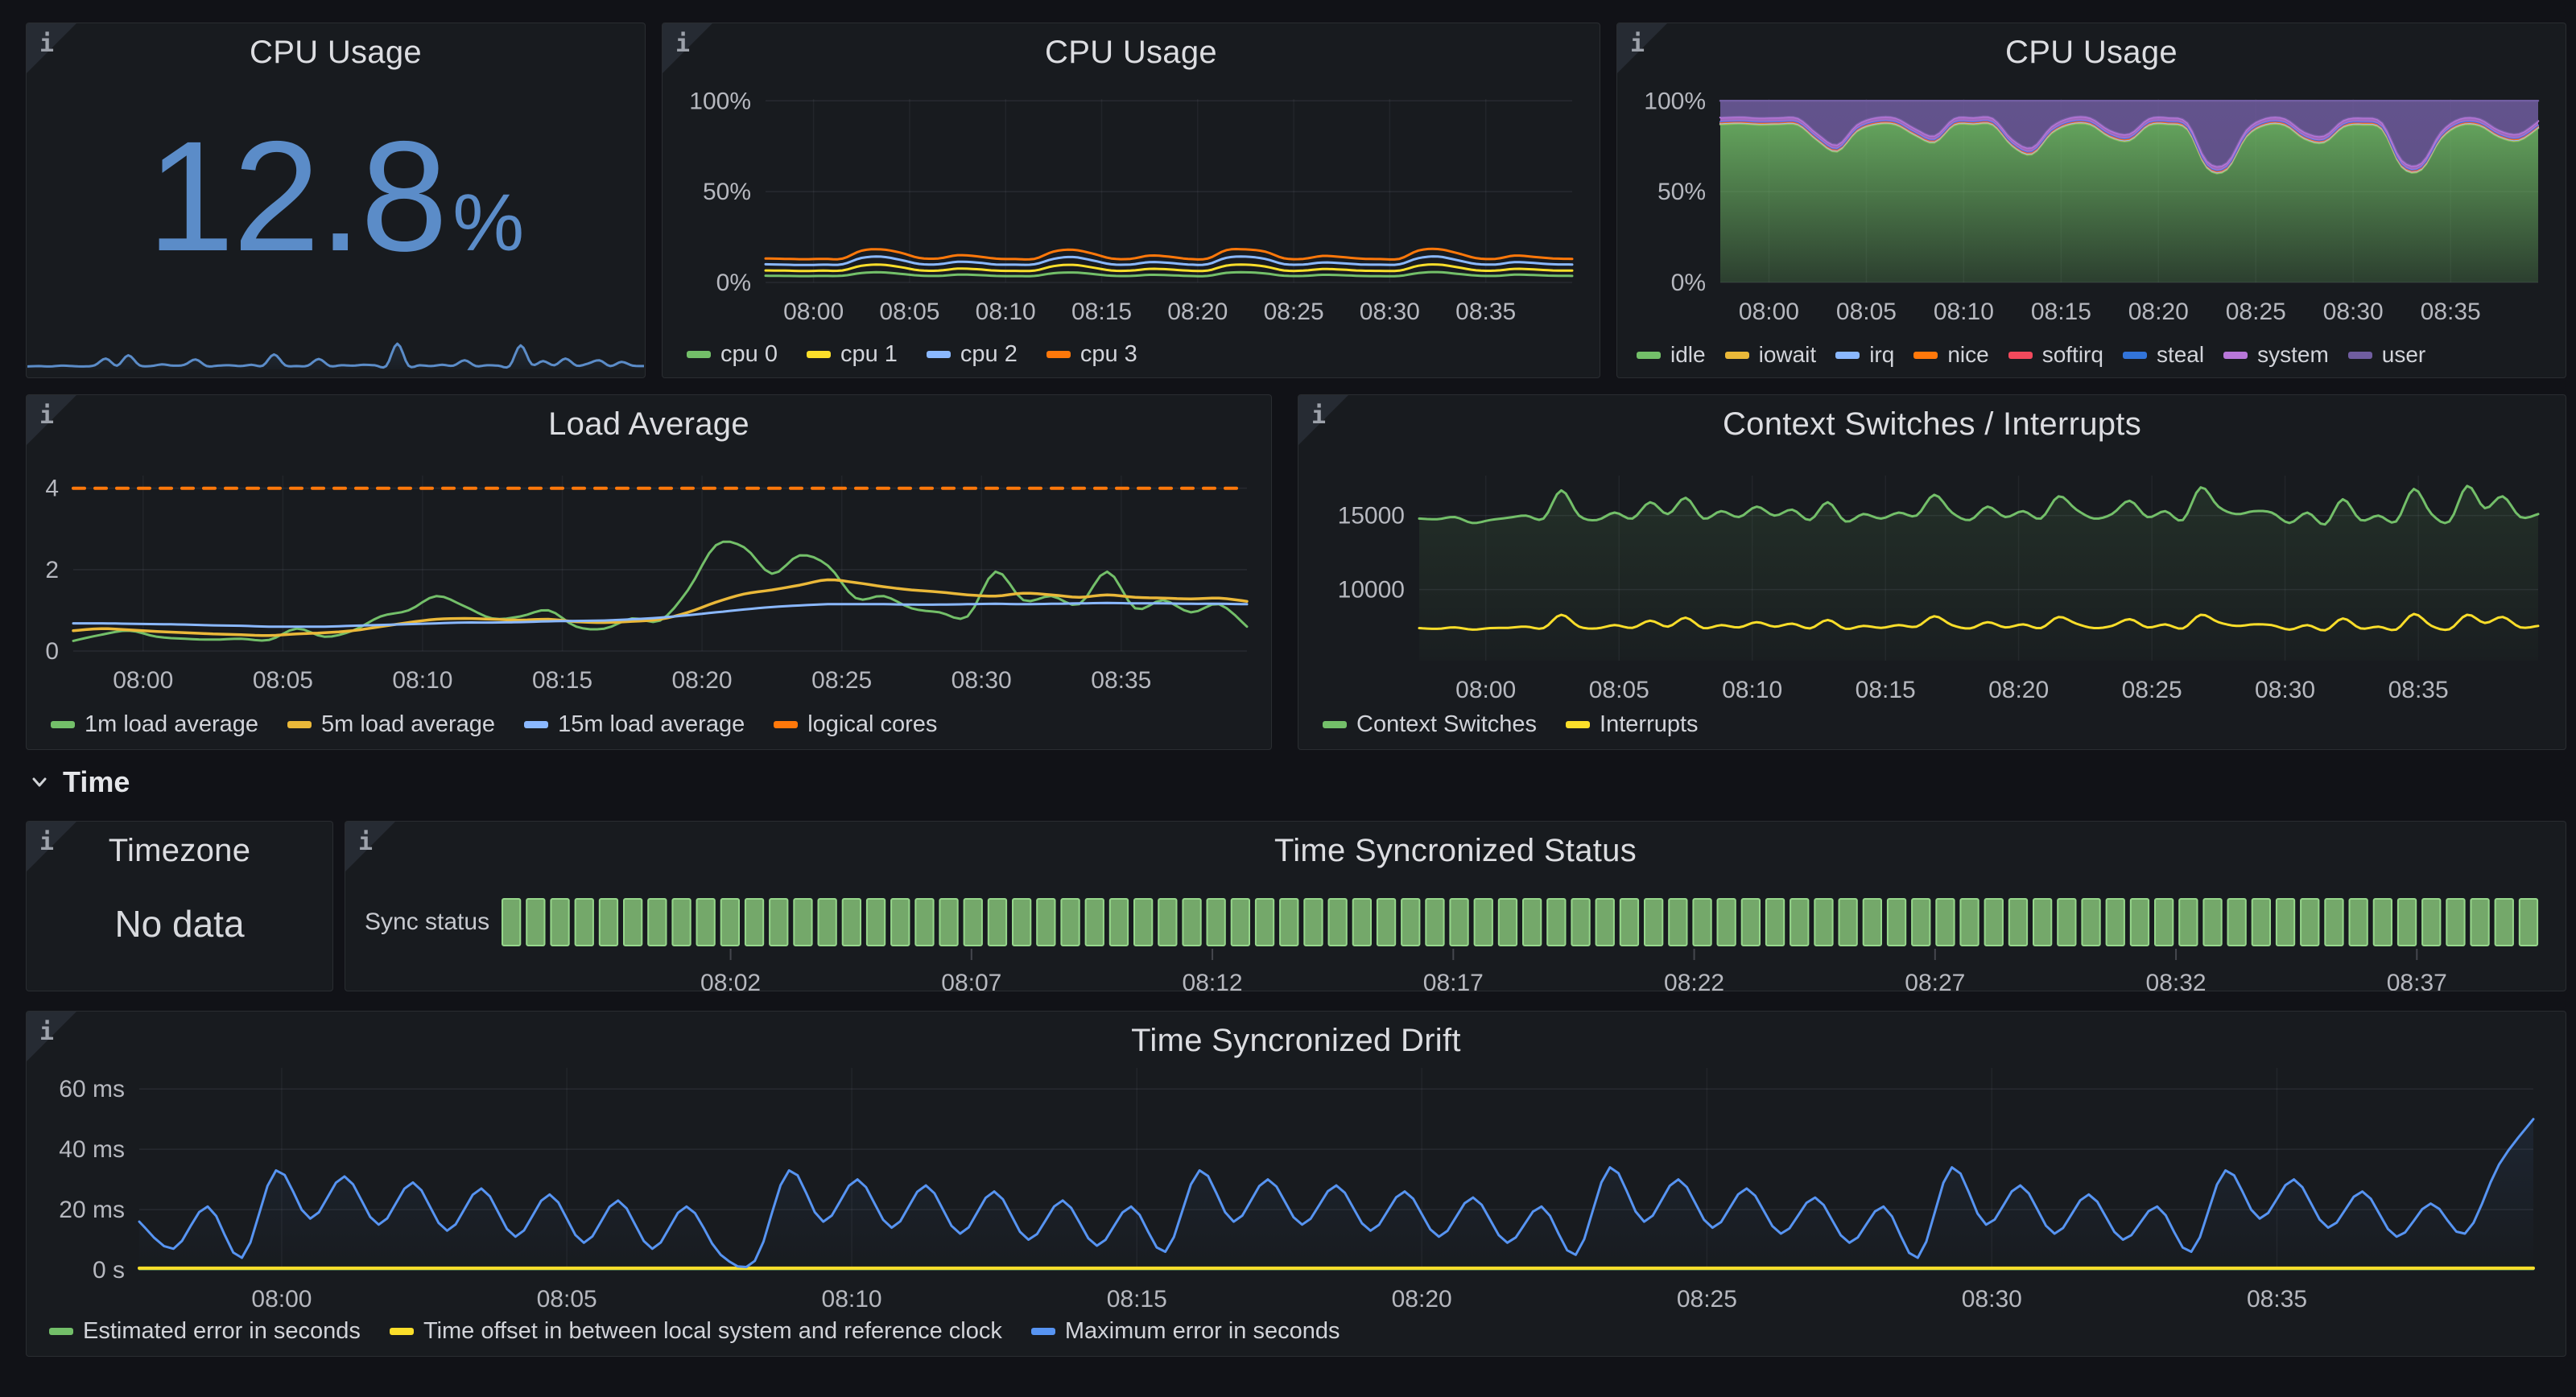 This screenshot has width=2576, height=1397. I want to click on legend-item-irq: irq, so click(1864, 355).